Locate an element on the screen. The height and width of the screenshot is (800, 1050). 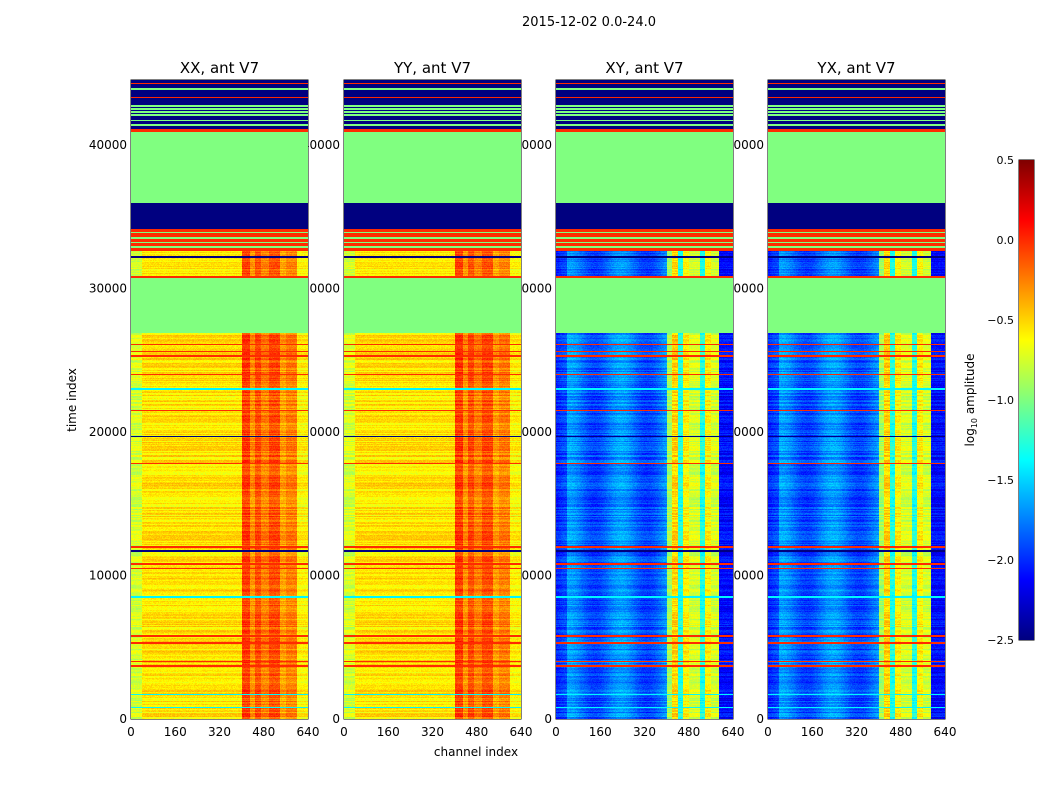
colorbar-tick-label: −0.5 is located at coordinates (1000, 320).